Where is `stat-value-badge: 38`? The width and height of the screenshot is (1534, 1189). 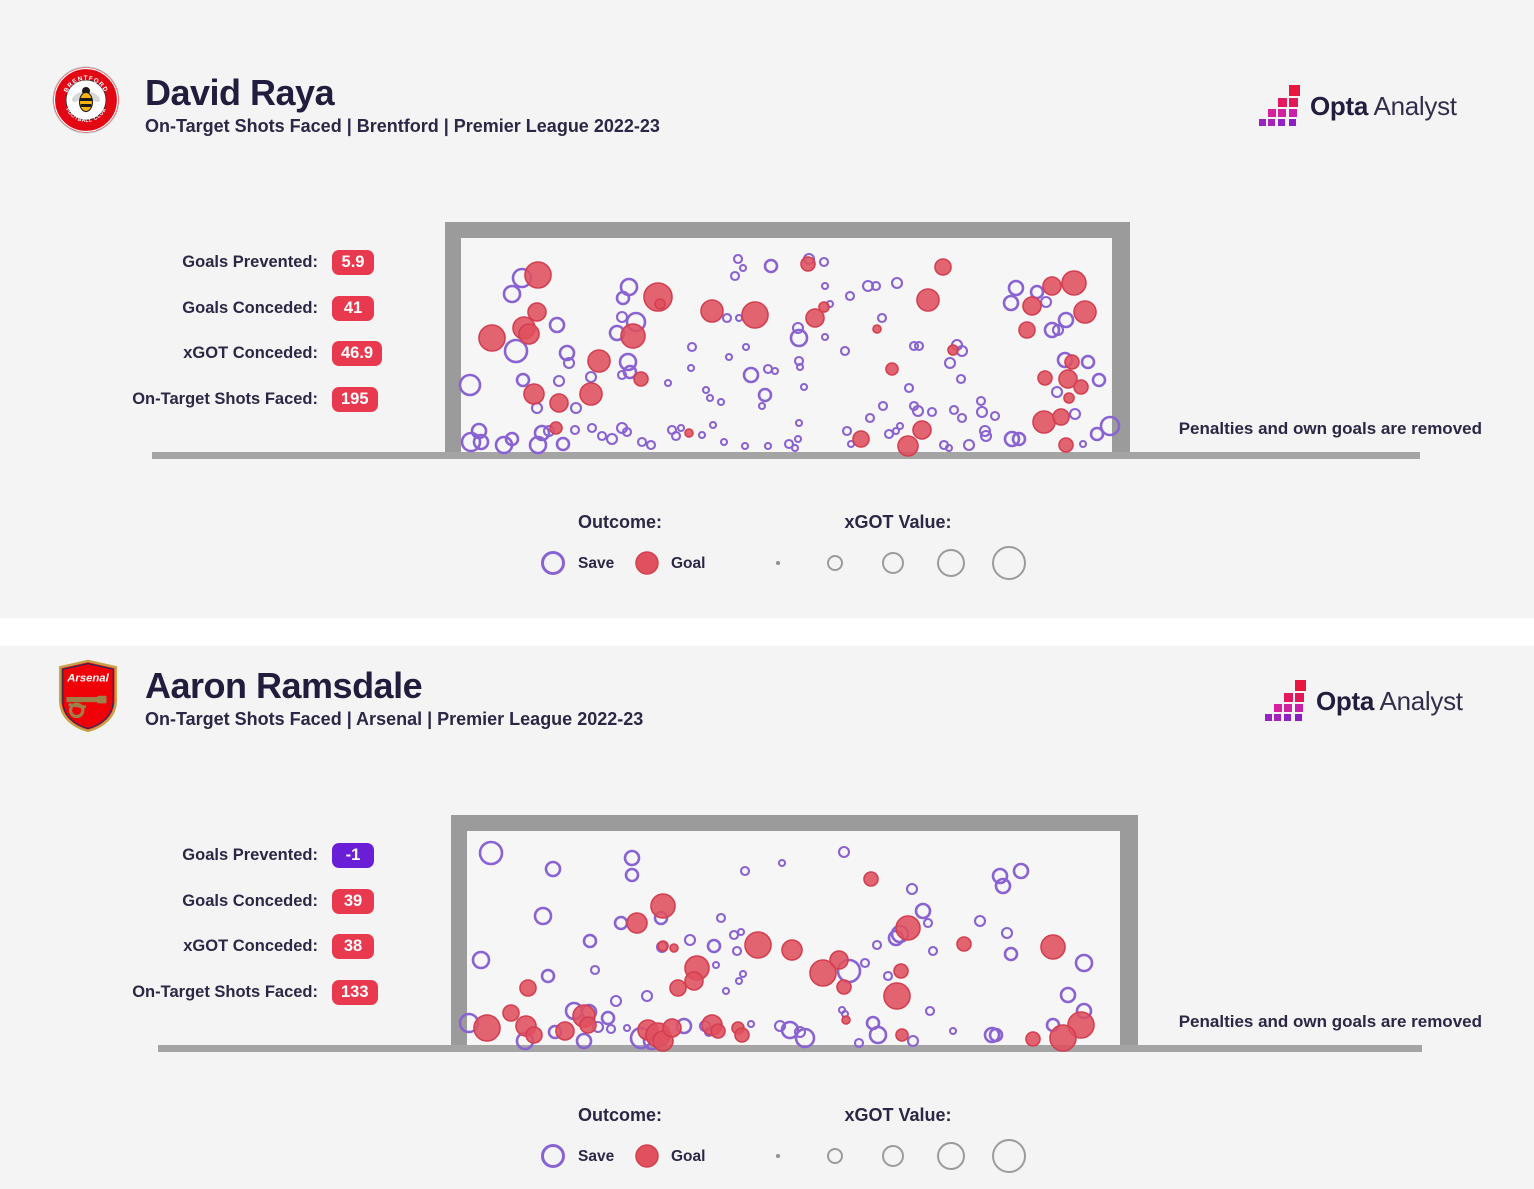
stat-value-badge: 38 is located at coordinates (353, 946).